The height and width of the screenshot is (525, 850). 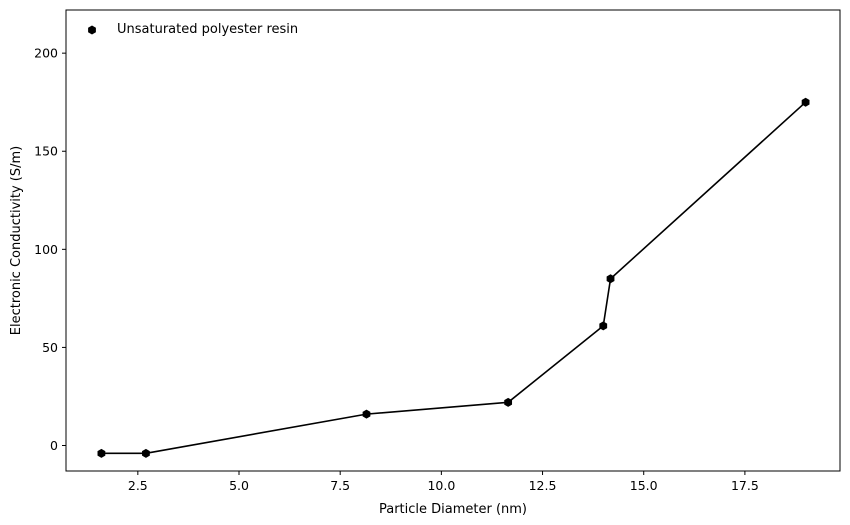 What do you see at coordinates (46, 151) in the screenshot?
I see `y-tick-label: 150` at bounding box center [46, 151].